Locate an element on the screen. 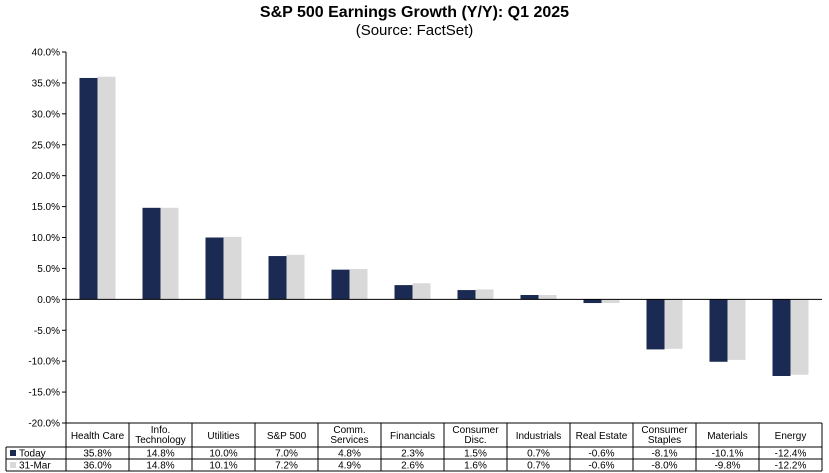 The height and width of the screenshot is (473, 829). data-label: 2.6% is located at coordinates (412, 466).